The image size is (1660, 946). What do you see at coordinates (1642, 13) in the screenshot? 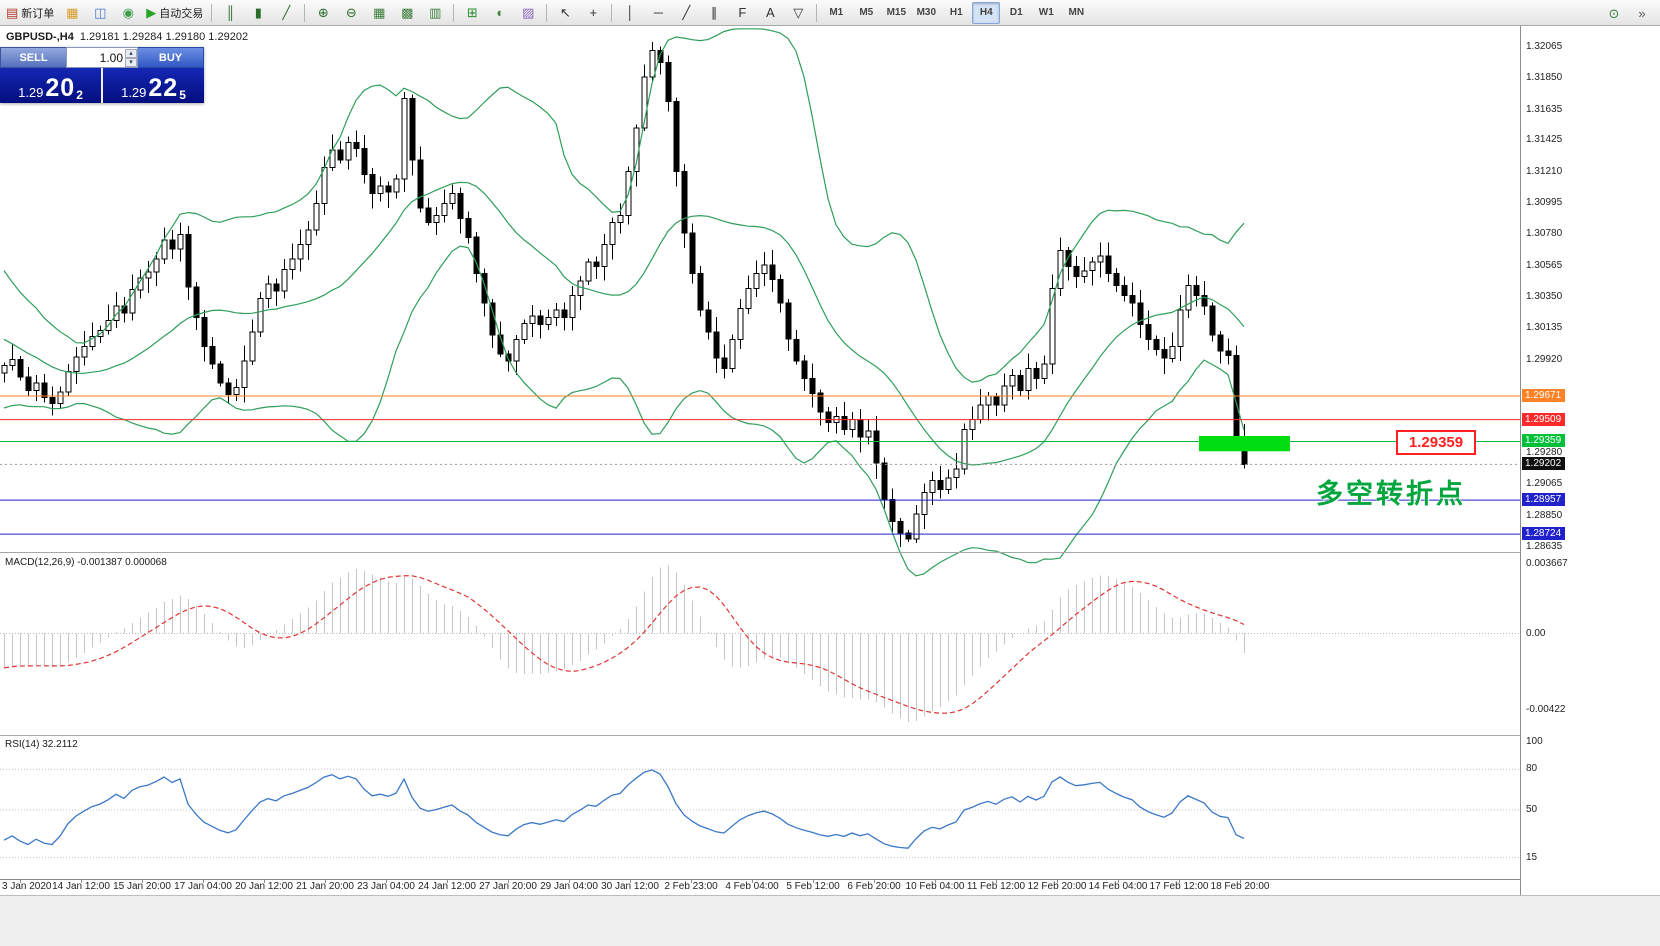
I see `toolbar-overflow-button: »` at bounding box center [1642, 13].